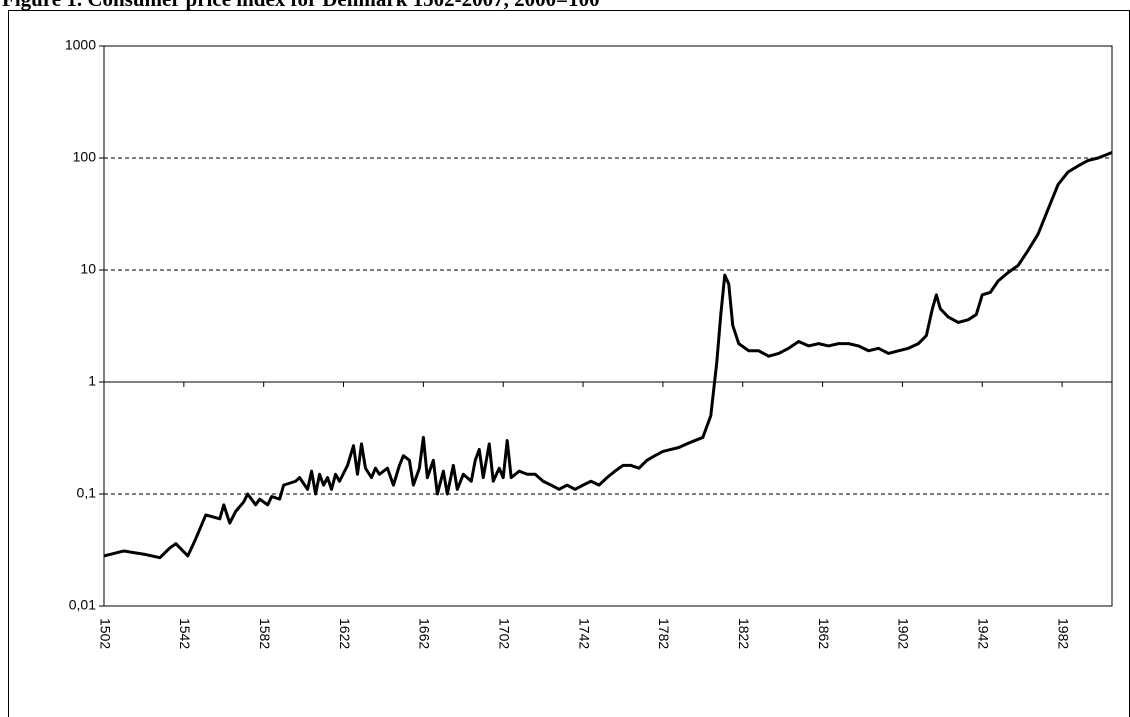 Image resolution: width=1130 pixels, height=717 pixels. Describe the element at coordinates (904, 633) in the screenshot. I see `x-tick-label: 1902` at that location.